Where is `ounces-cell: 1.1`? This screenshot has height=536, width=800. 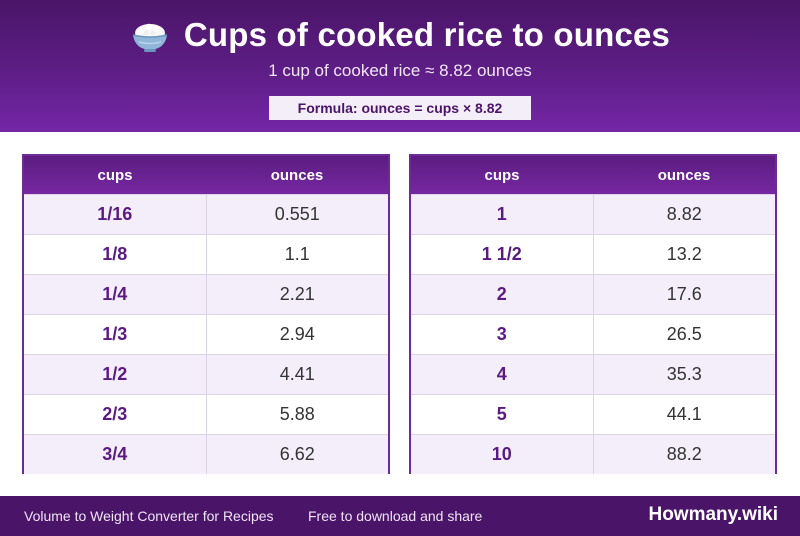
ounces-cell: 1.1 is located at coordinates (297, 254).